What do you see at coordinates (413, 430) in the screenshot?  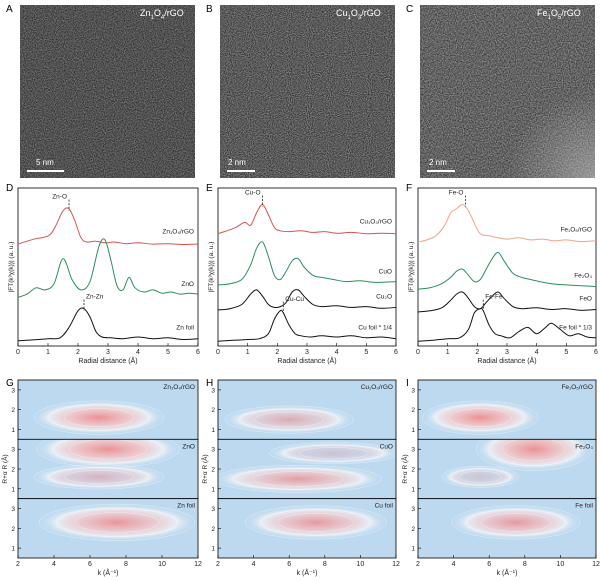 I see `y-tick-label-i-0-0: 1` at bounding box center [413, 430].